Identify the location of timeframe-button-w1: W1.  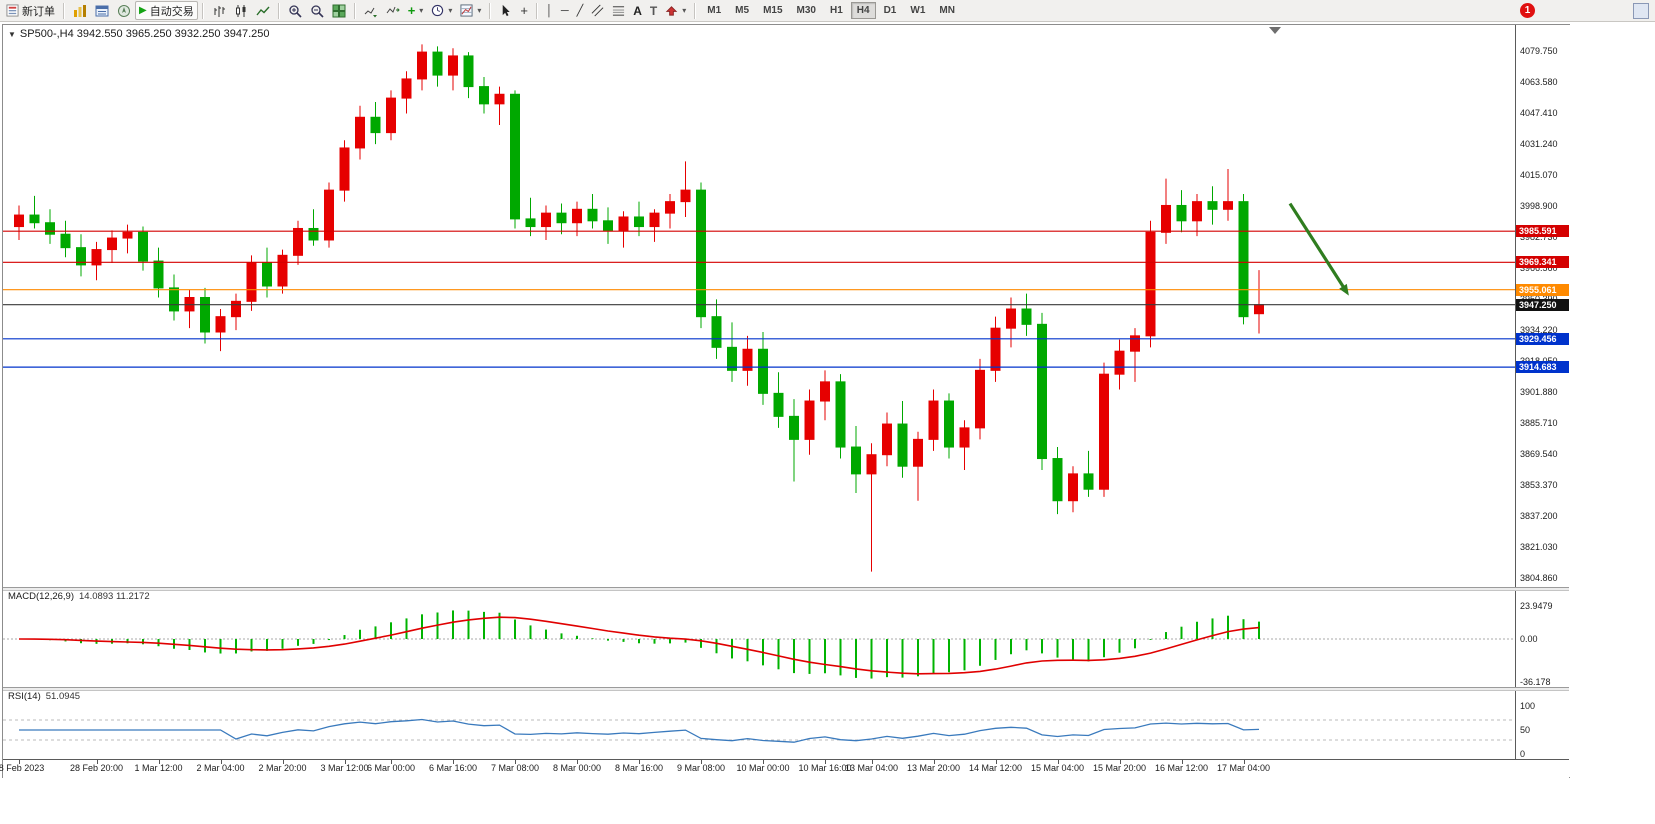
(917, 10).